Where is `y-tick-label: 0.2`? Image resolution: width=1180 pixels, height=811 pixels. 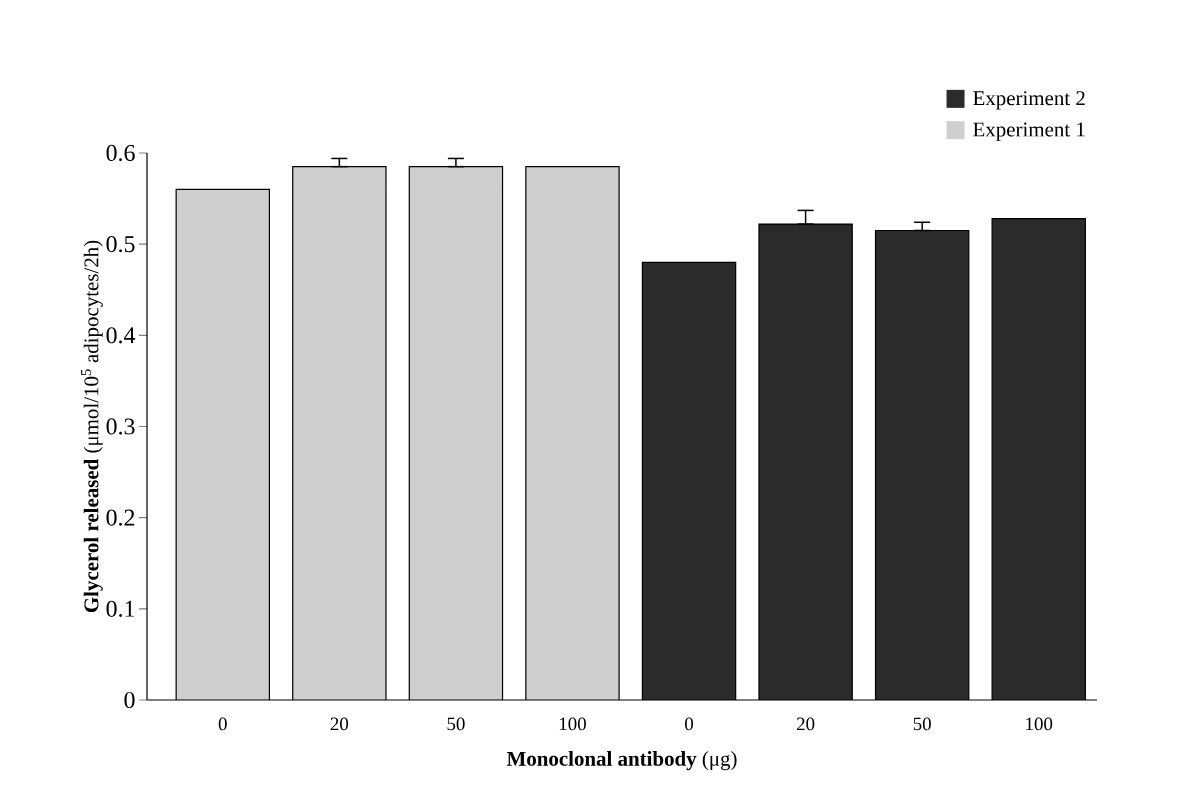
y-tick-label: 0.2 is located at coordinates (120, 517).